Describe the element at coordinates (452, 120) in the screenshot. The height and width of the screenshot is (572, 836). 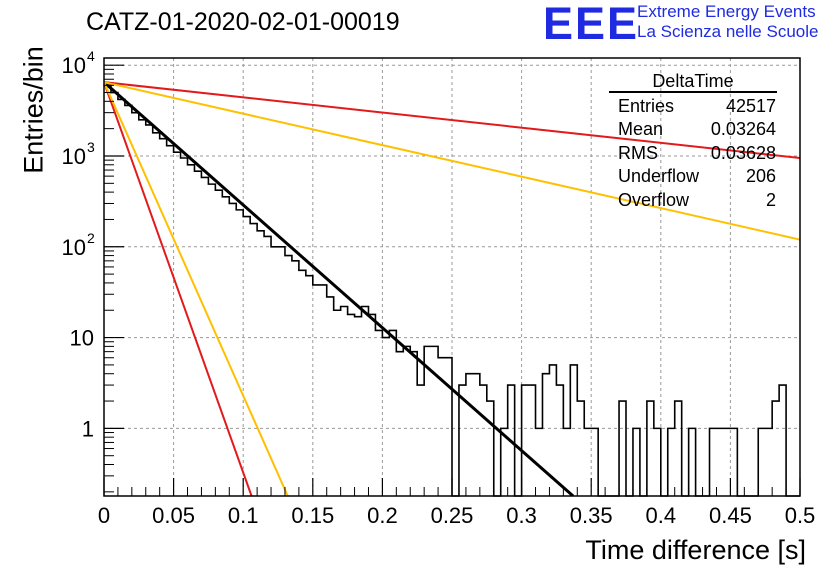
I see `fit-line-red-shallow` at that location.